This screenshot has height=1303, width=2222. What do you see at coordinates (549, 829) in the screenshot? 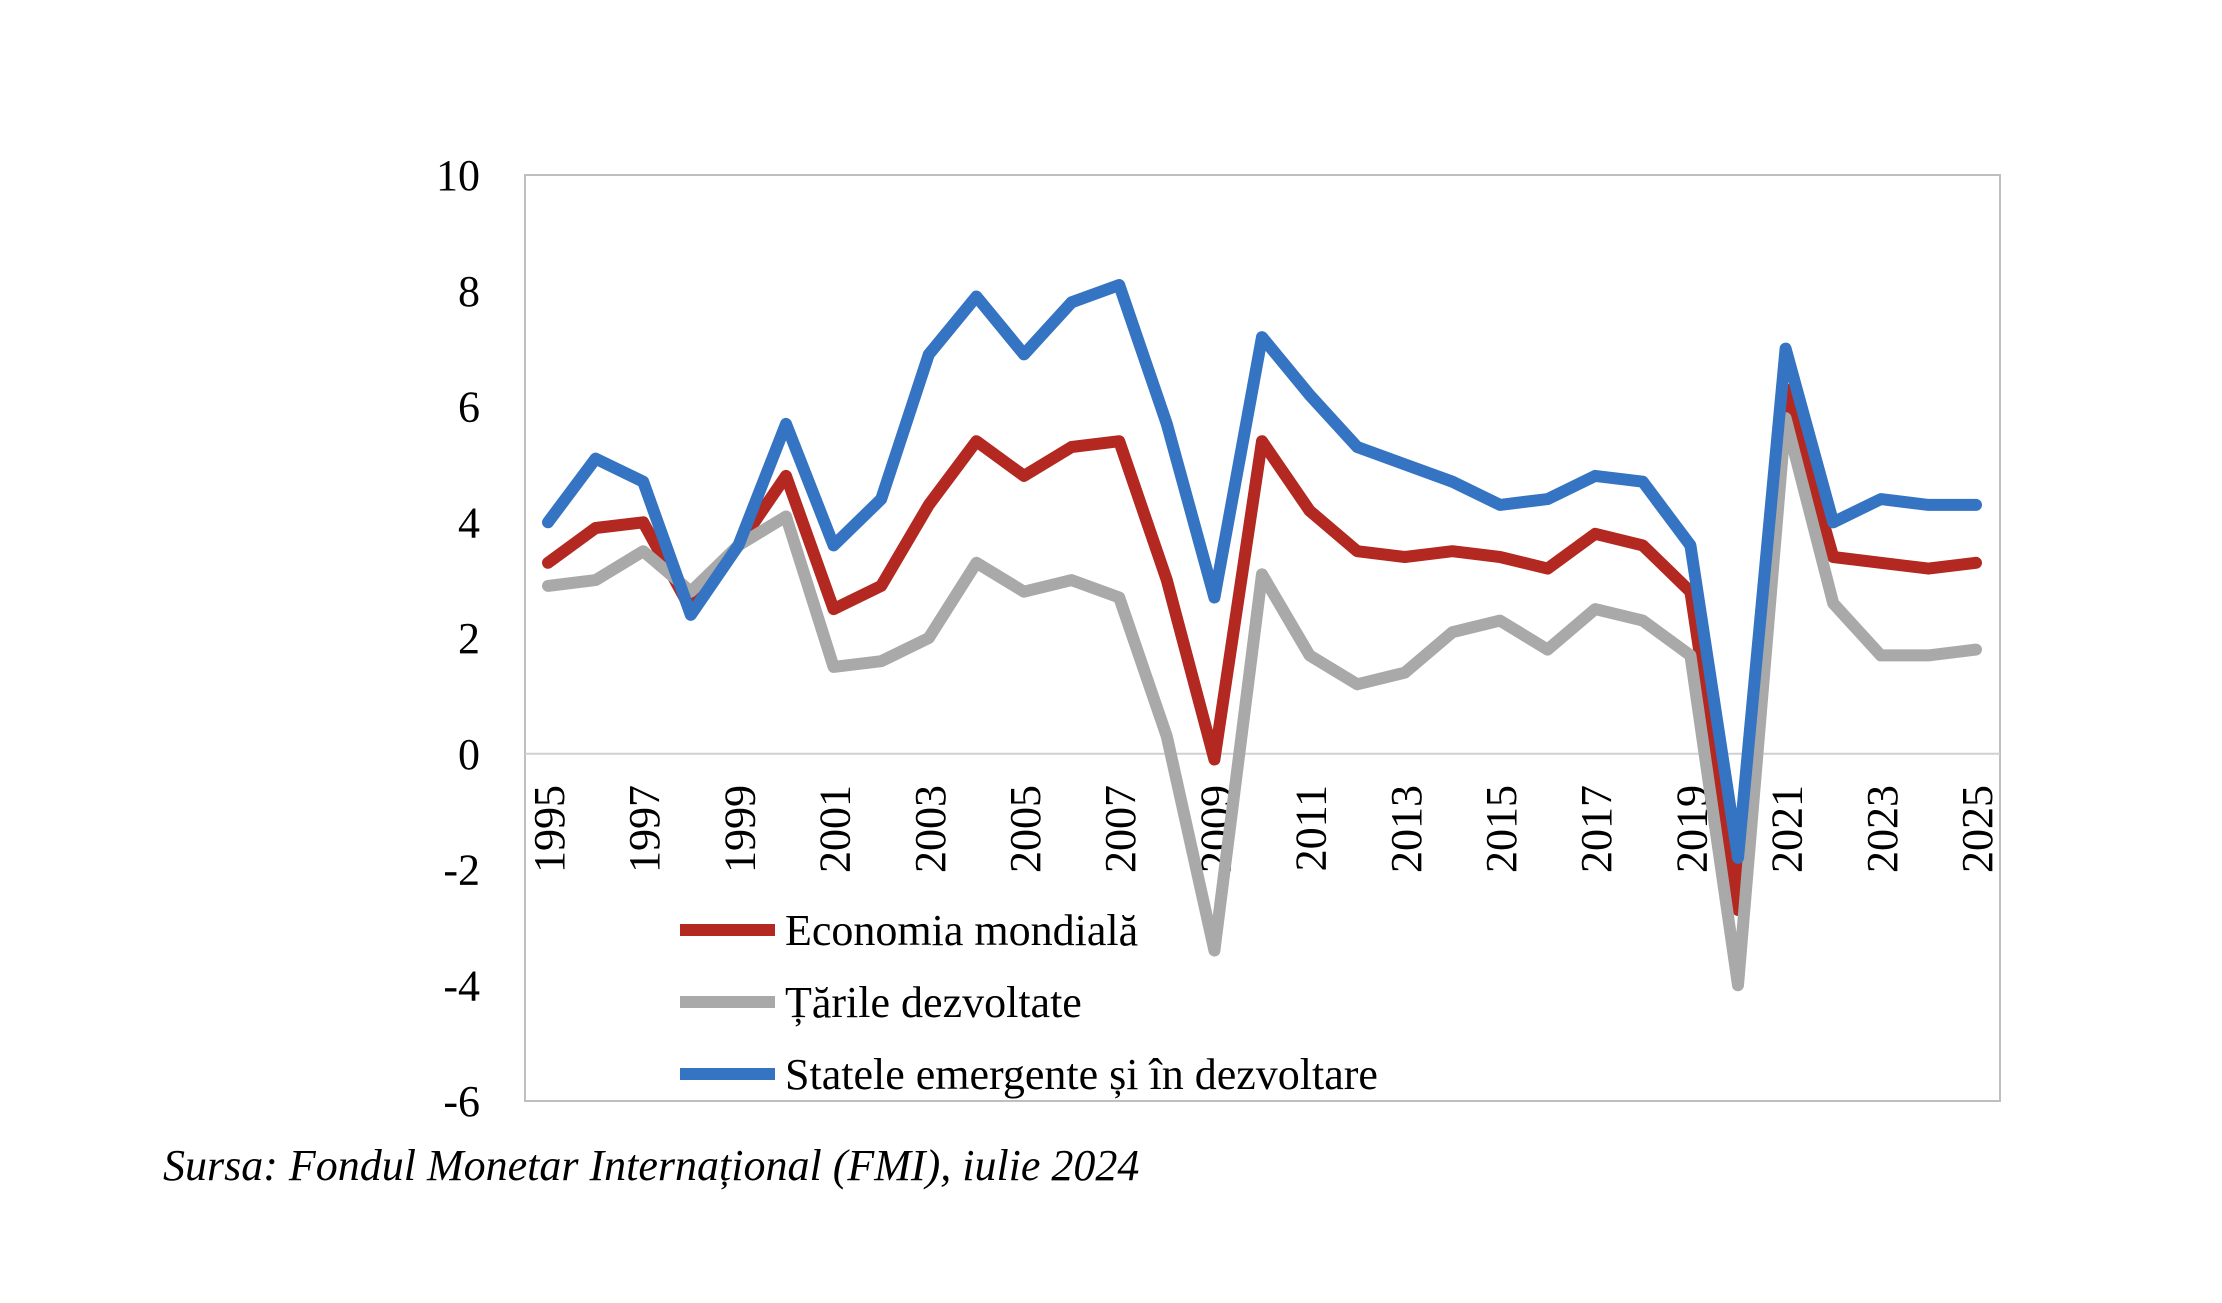
I see `x-tick-label: 1995` at bounding box center [549, 829].